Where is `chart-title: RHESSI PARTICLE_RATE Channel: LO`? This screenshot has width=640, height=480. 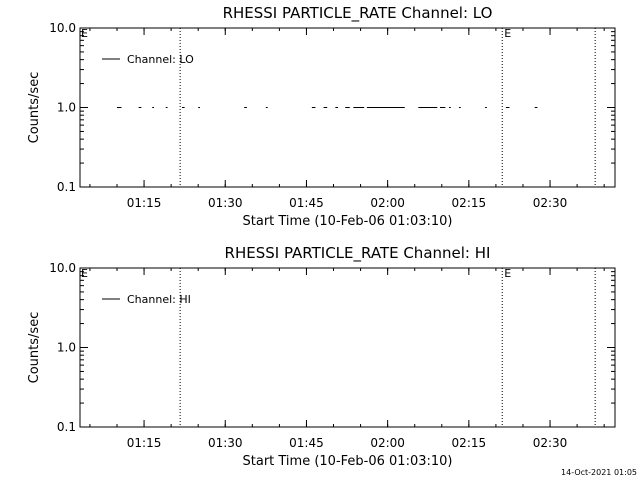
chart-title: RHESSI PARTICLE_RATE Channel: LO is located at coordinates (358, 13).